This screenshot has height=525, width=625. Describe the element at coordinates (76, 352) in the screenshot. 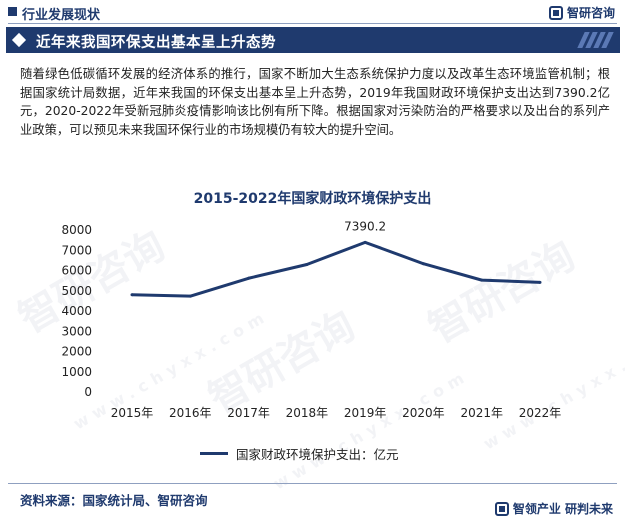

I see `y-tick-label: 2000` at that location.